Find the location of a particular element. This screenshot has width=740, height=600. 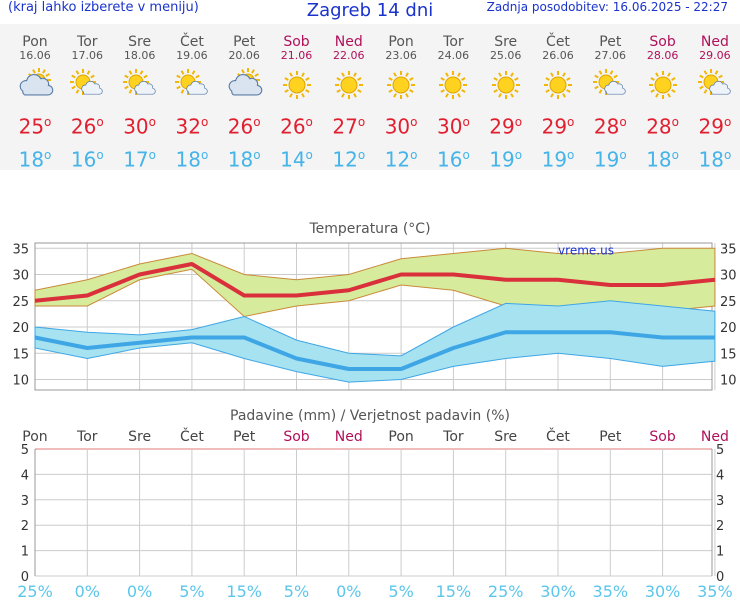

y-tick-label-right: 30 is located at coordinates (728, 276).